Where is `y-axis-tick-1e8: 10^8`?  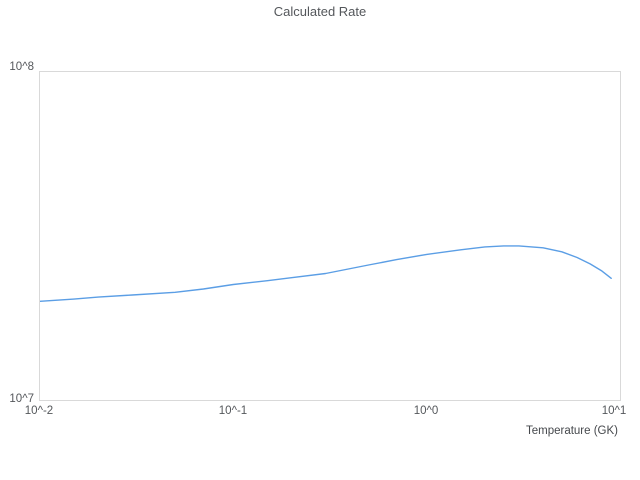
y-axis-tick-1e8: 10^8 is located at coordinates (21, 67).